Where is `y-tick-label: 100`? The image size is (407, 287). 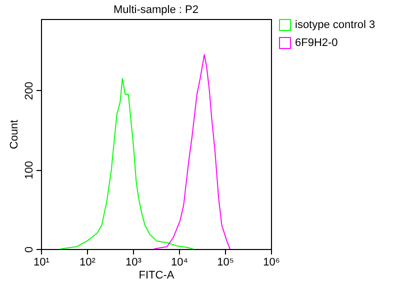 y-tick-label: 100 is located at coordinates (30, 170).